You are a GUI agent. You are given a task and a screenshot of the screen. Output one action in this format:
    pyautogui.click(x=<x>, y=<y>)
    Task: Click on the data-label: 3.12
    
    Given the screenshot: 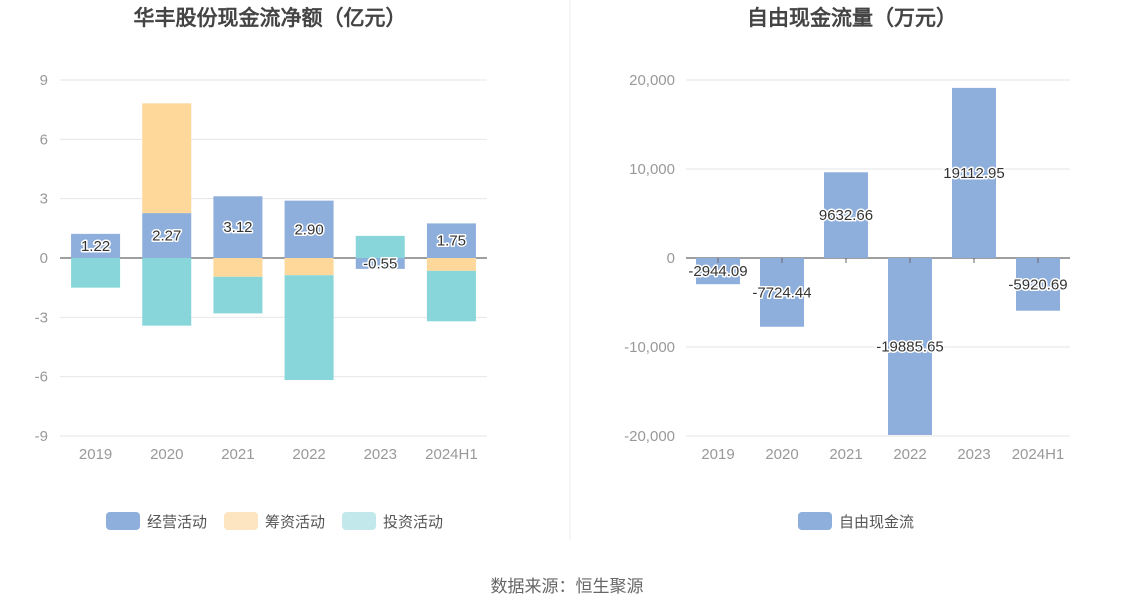 What is the action you would take?
    pyautogui.click(x=237, y=227)
    